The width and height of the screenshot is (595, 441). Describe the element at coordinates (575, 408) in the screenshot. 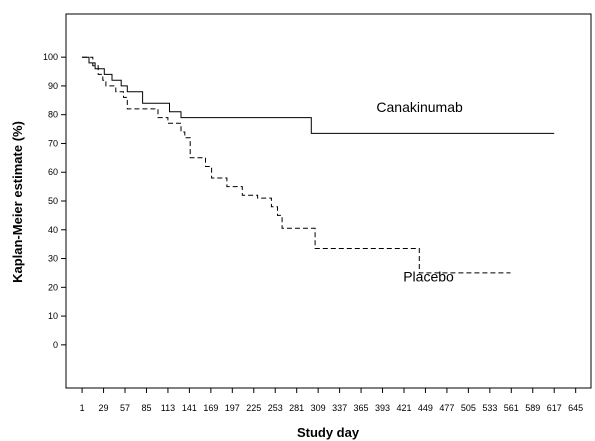

I see `x-tick-label: 645` at that location.